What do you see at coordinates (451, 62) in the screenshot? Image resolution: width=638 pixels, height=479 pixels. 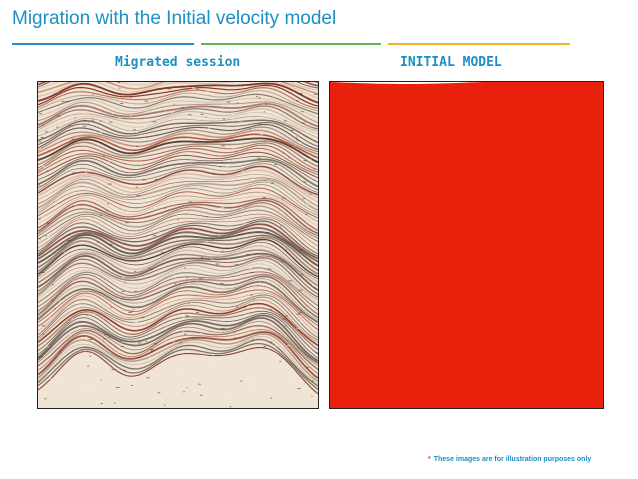 I see `caption-initial-model: INITIAL MODEL` at bounding box center [451, 62].